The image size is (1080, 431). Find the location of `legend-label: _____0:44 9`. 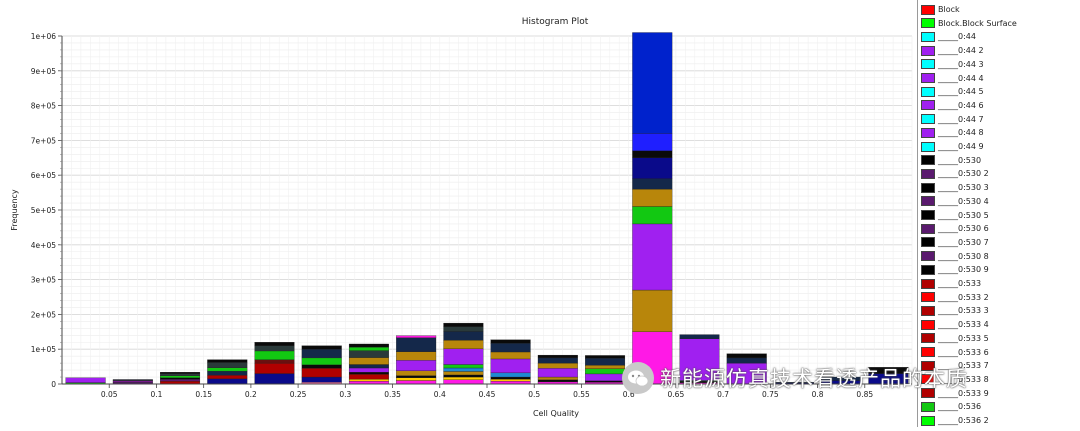

legend-label: _____0:44 9 is located at coordinates (961, 146).